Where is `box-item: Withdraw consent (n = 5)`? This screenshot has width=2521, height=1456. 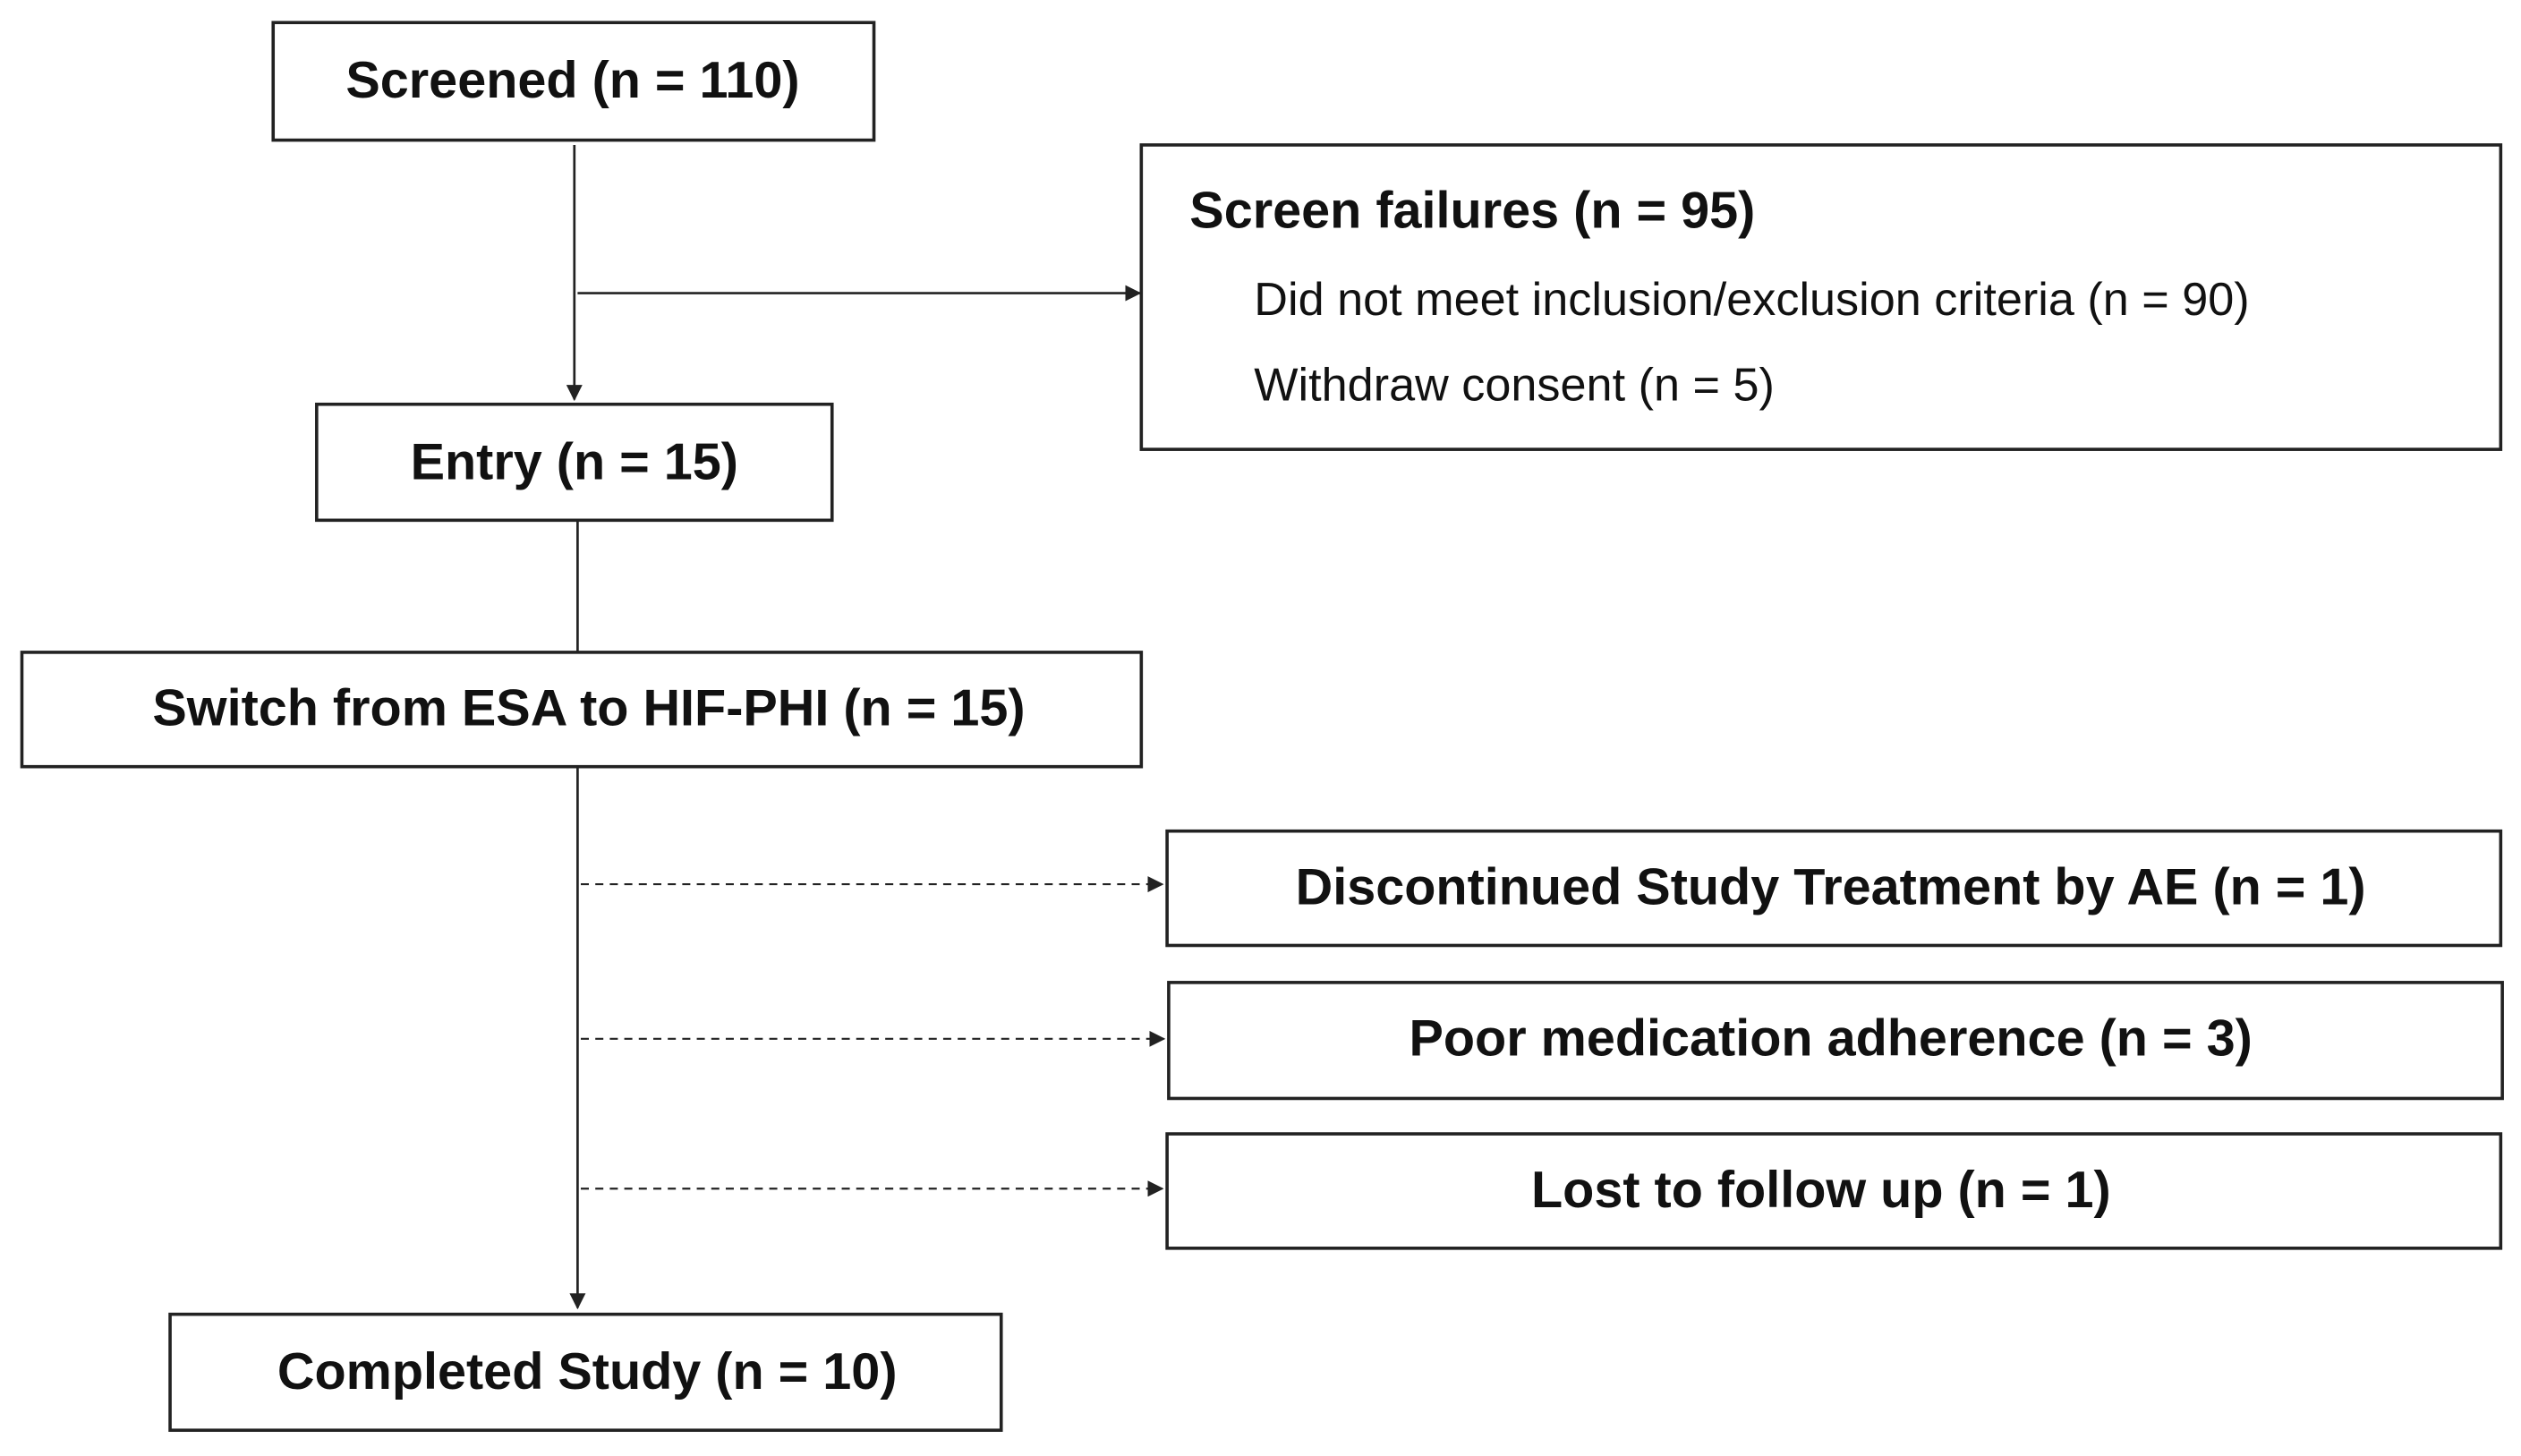
box-item: Withdraw consent (n = 5) is located at coordinates (1514, 386).